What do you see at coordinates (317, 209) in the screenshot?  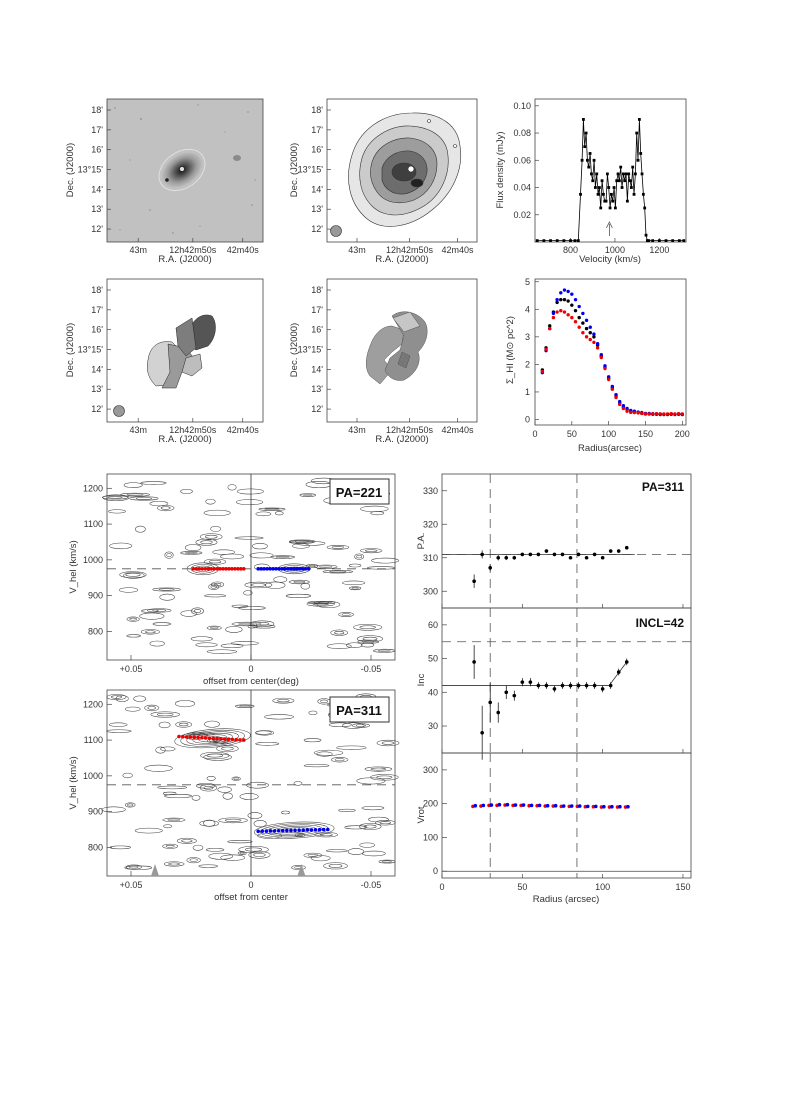 I see `sky-ytick-label: 13'` at bounding box center [317, 209].